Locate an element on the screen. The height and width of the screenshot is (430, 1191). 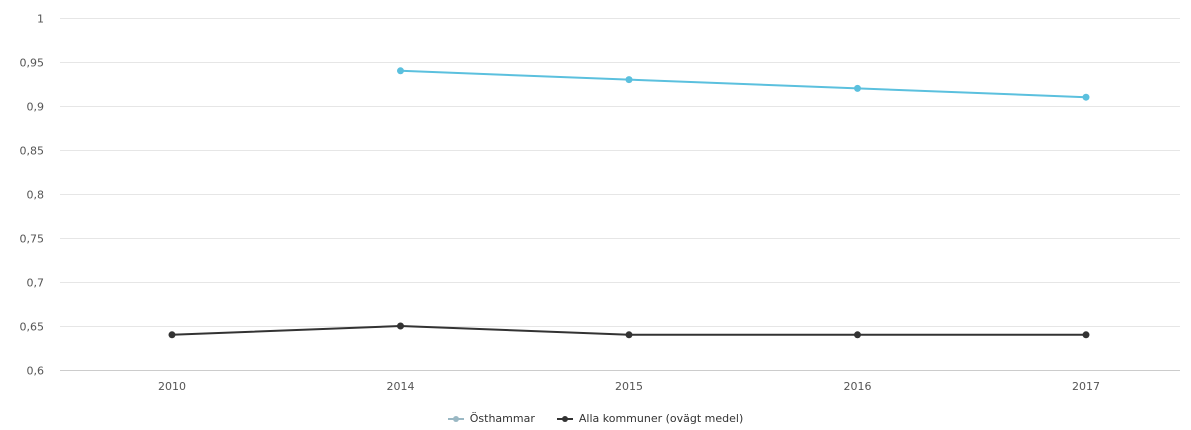
x-tick-label: 2016 is located at coordinates (858, 386).